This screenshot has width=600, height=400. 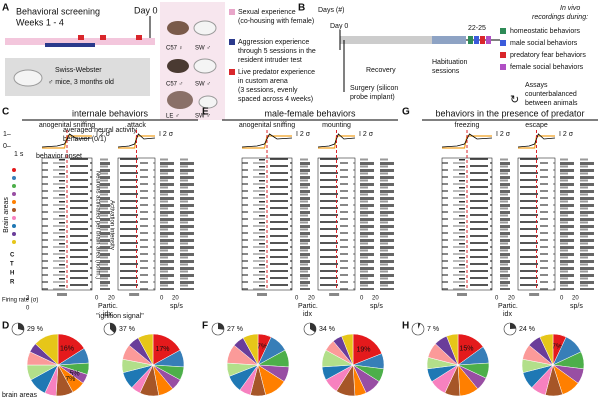 What do you see at coordinates (67, 125) in the screenshot?
I see `behavior-title: anogenital sniffing` at bounding box center [67, 125].